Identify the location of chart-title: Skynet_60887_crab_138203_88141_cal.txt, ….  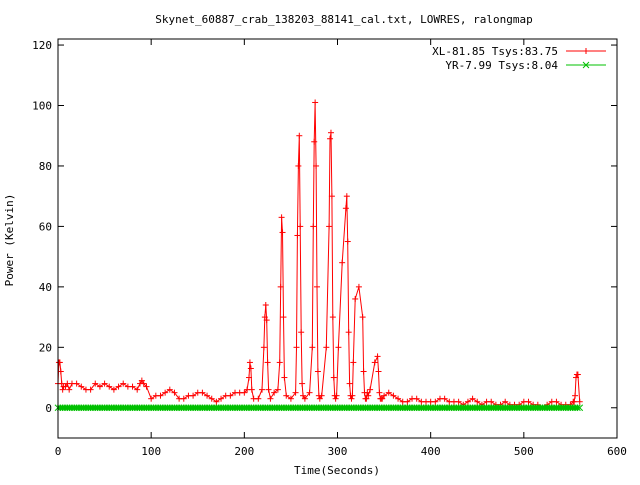
(344, 19).